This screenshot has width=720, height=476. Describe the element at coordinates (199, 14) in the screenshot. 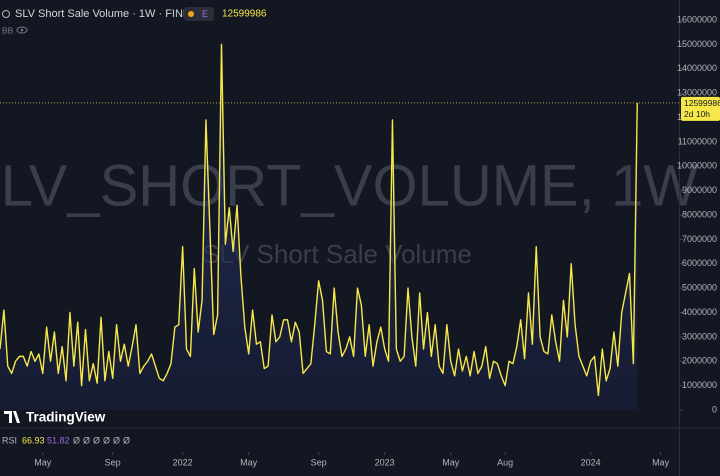

I see `badge-bg` at that location.